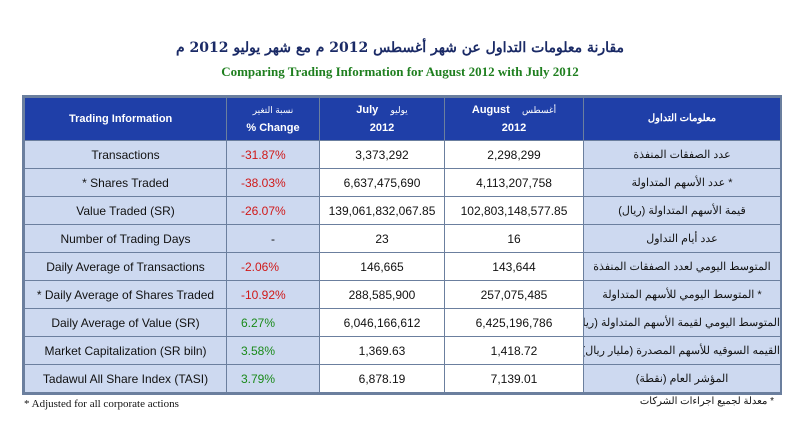 This screenshot has height=423, width=800. What do you see at coordinates (514, 322) in the screenshot?
I see `row-august-value: 6,425,196,786` at bounding box center [514, 322].